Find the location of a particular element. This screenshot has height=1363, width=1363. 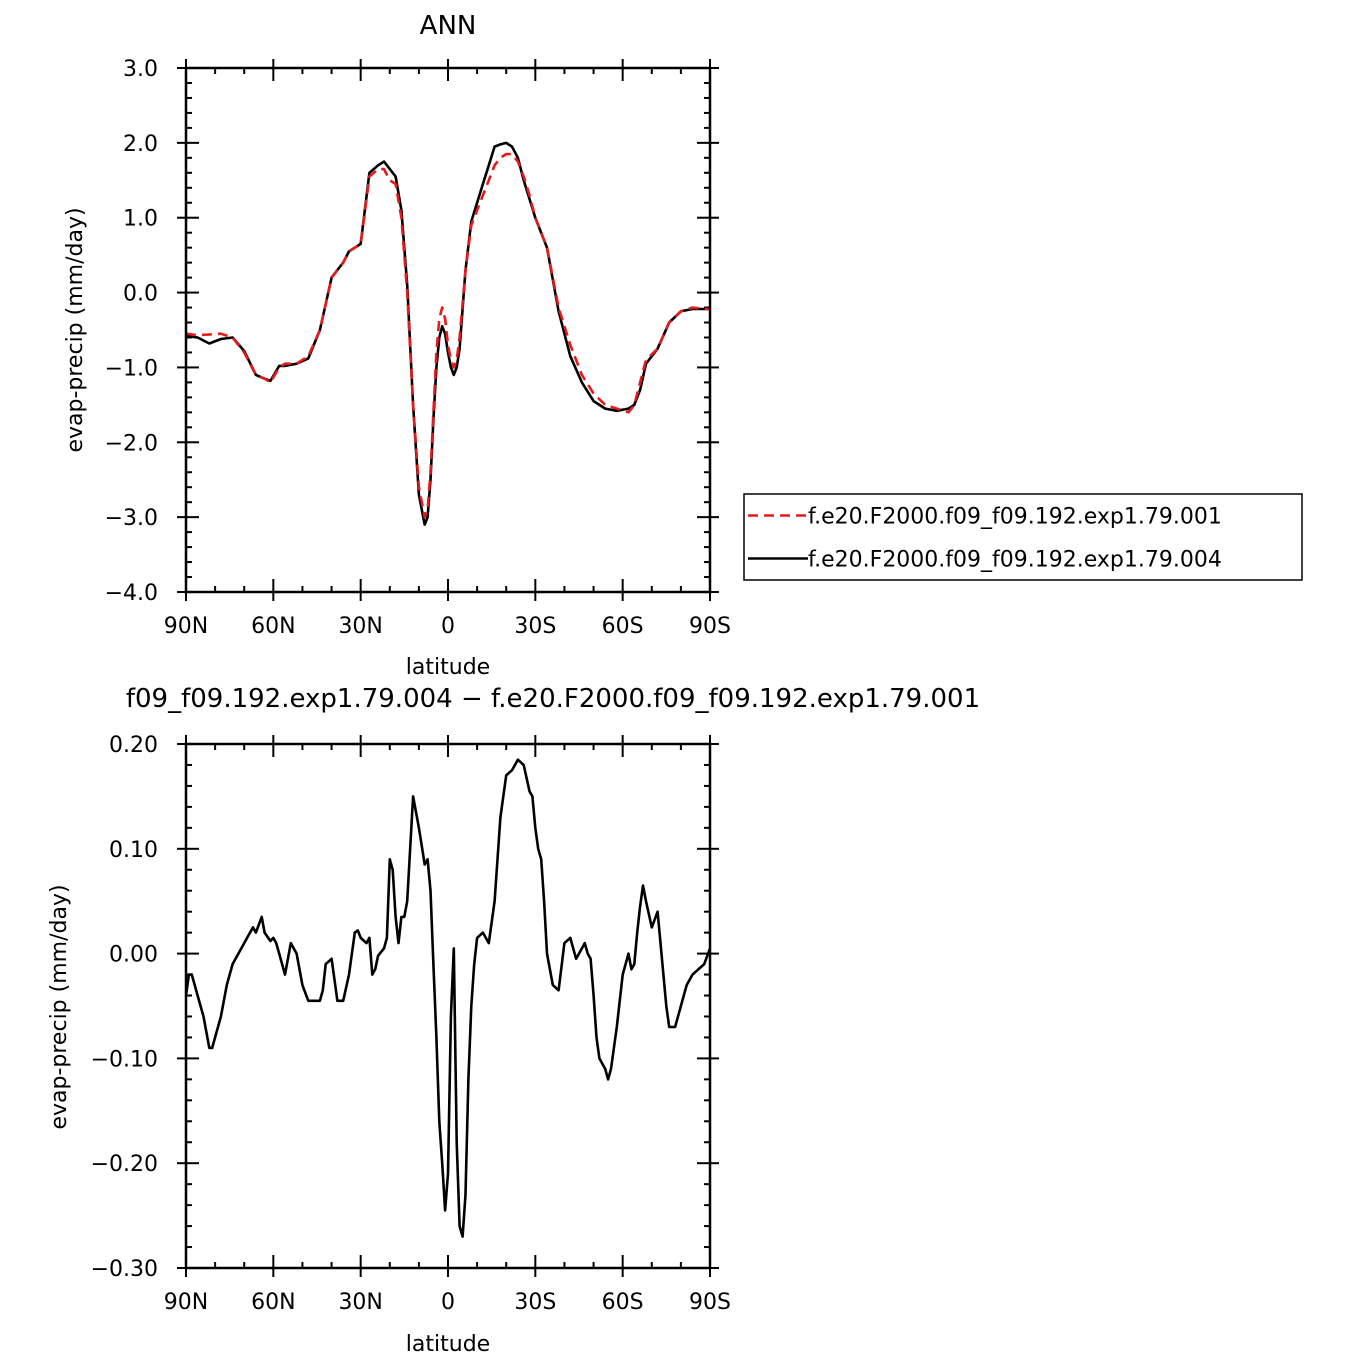

y-tick-label: 0.20 is located at coordinates (133, 745).